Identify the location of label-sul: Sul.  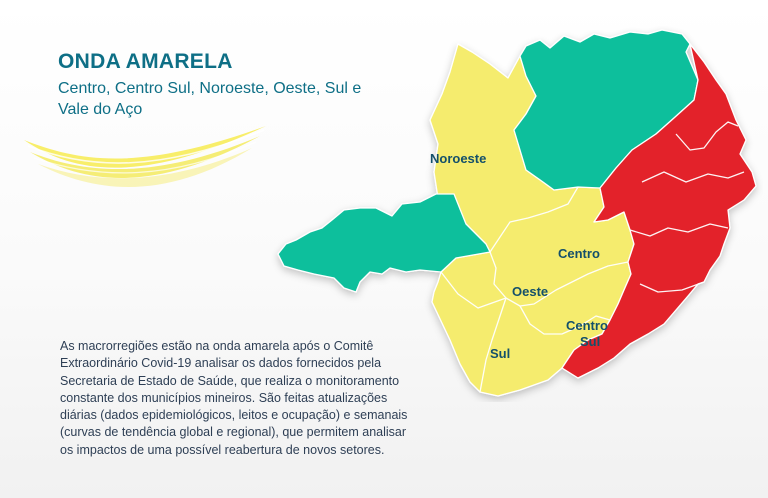
(500, 353).